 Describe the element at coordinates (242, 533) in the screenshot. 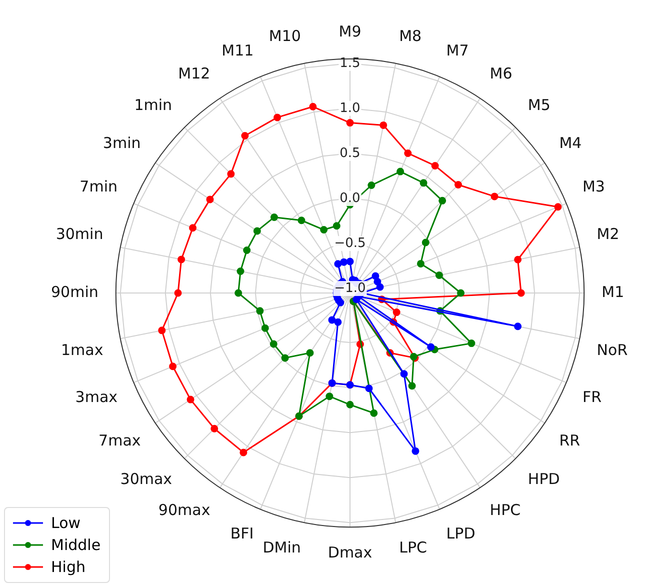

I see `spoke-label: BFI` at that location.